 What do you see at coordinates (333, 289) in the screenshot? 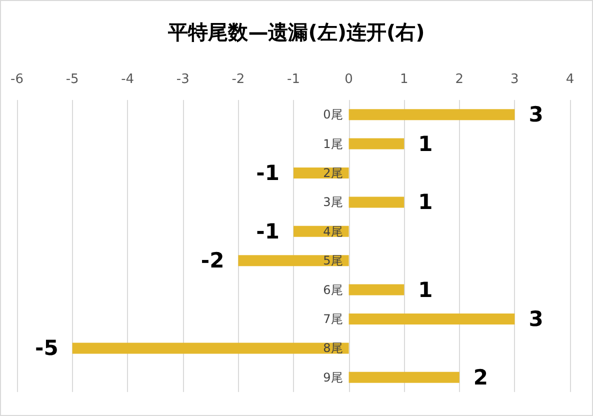
I see `y-tick-label: 6尾` at bounding box center [333, 289].